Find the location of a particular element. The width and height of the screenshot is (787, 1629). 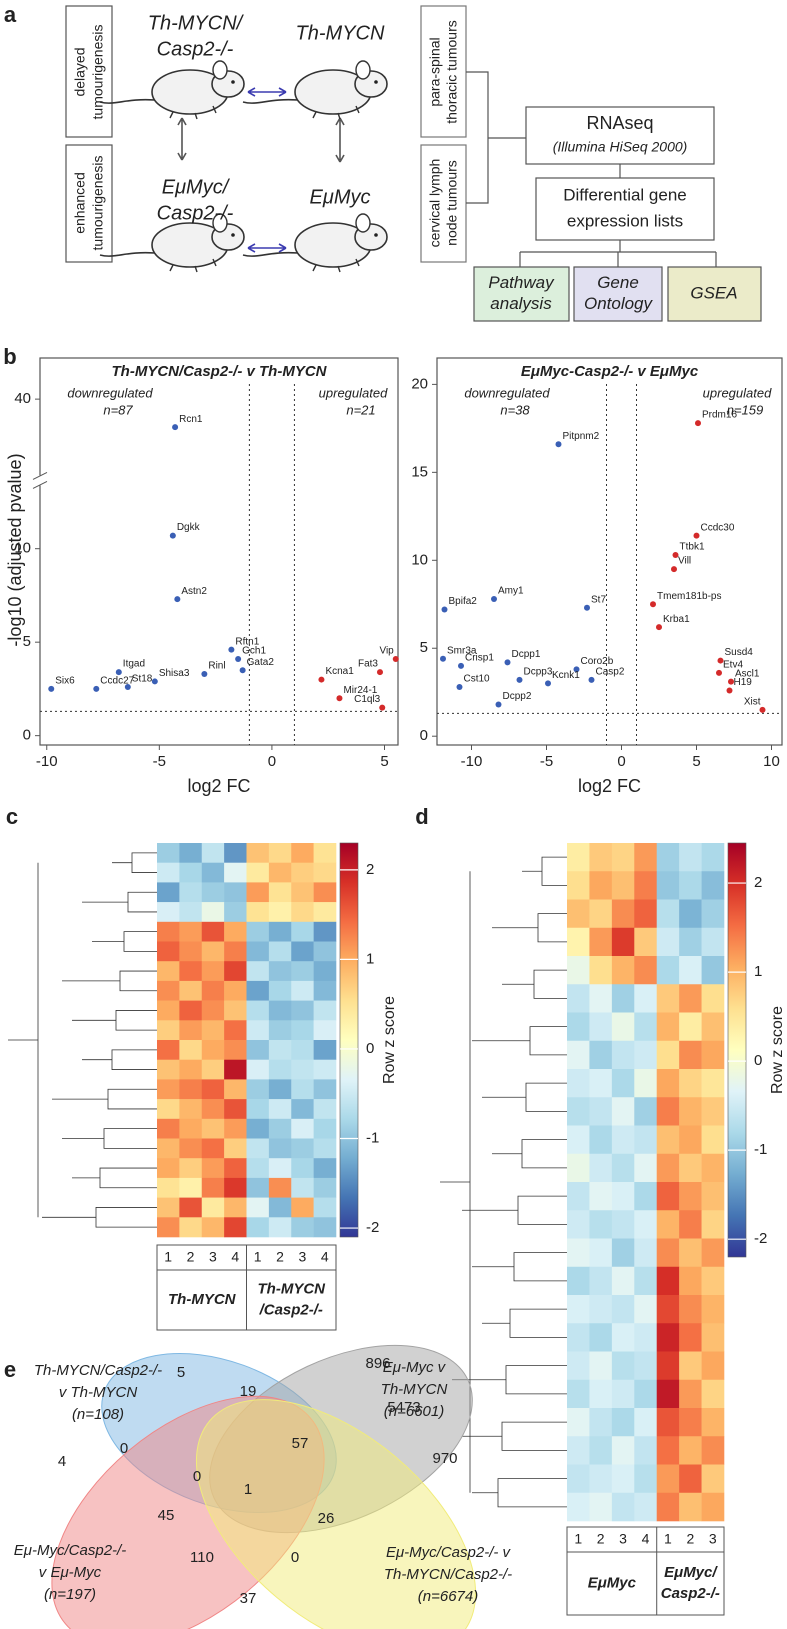

point-label: Gata2 is located at coordinates (261, 662).